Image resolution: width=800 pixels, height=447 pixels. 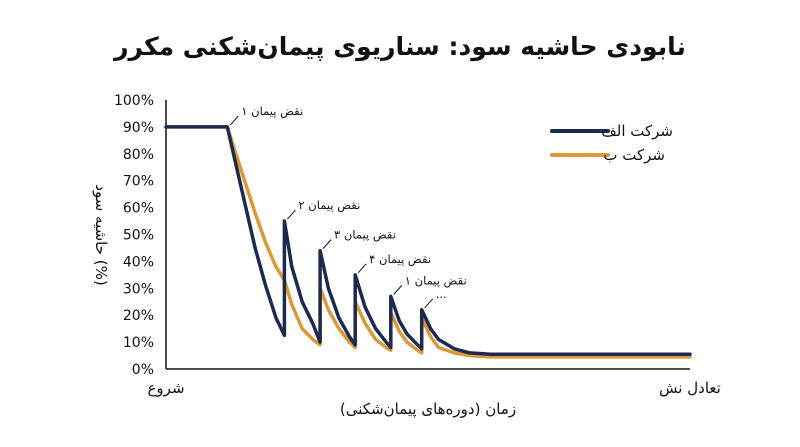 I want to click on y-axis-ticks: 0% 10% 20% 30% 40% 50% 60% 70% 80% 90% 100%, so click(x=134, y=235).